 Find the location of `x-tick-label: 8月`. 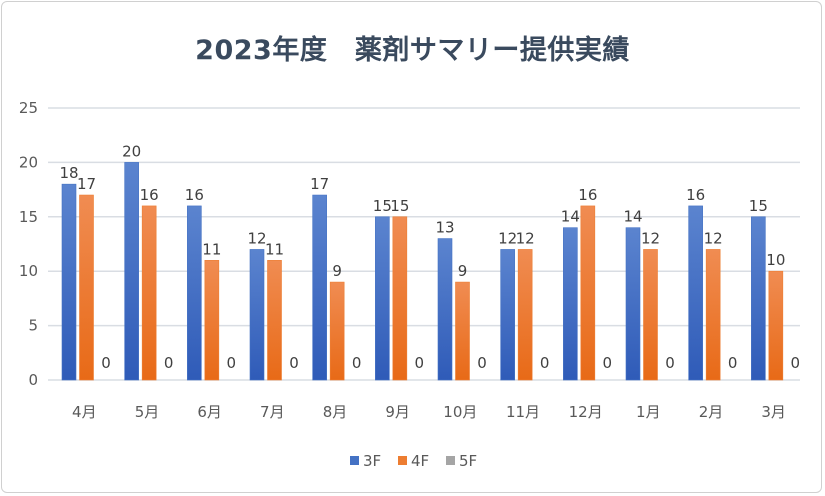

x-tick-label: 8月 is located at coordinates (335, 412).